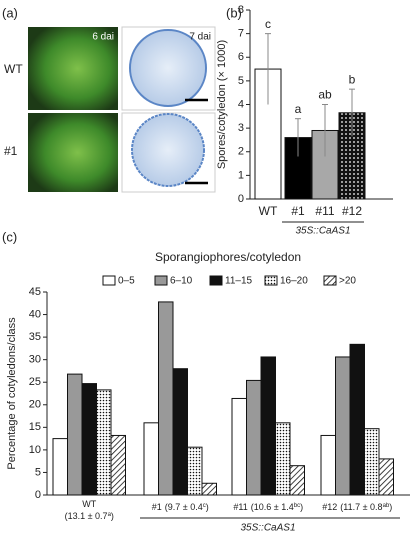  Describe the element at coordinates (324, 211) in the screenshot. I see `x-tick-label: #11` at that location.